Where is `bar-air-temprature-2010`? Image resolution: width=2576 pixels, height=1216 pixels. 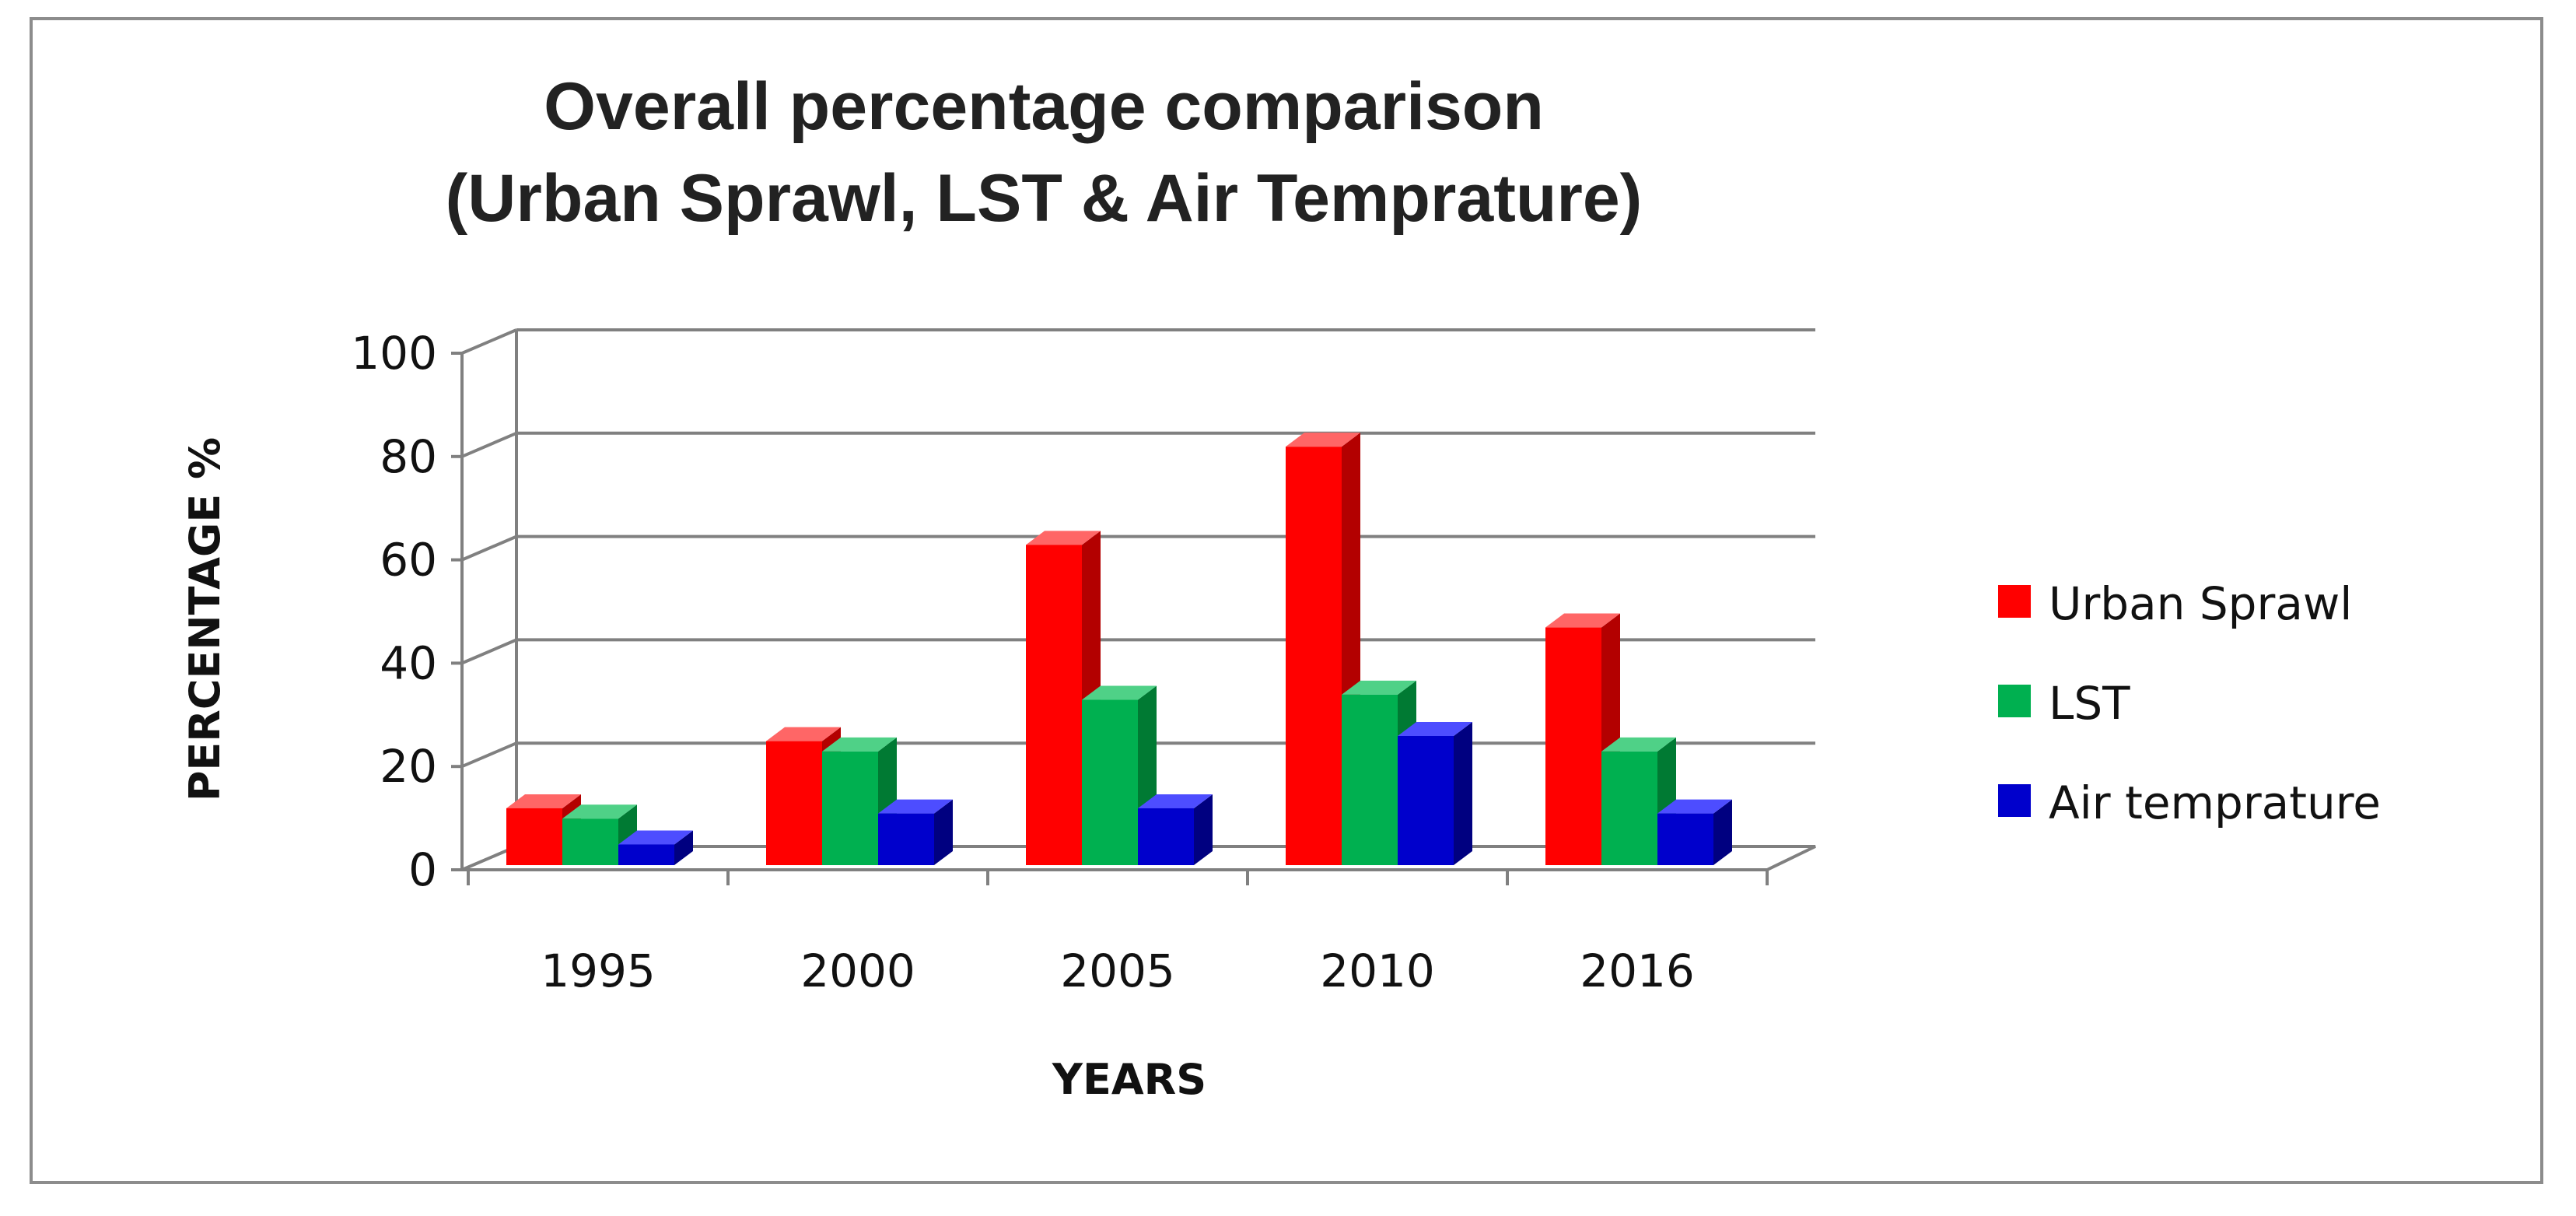
bar-air-temprature-2010 is located at coordinates (1435, 793).